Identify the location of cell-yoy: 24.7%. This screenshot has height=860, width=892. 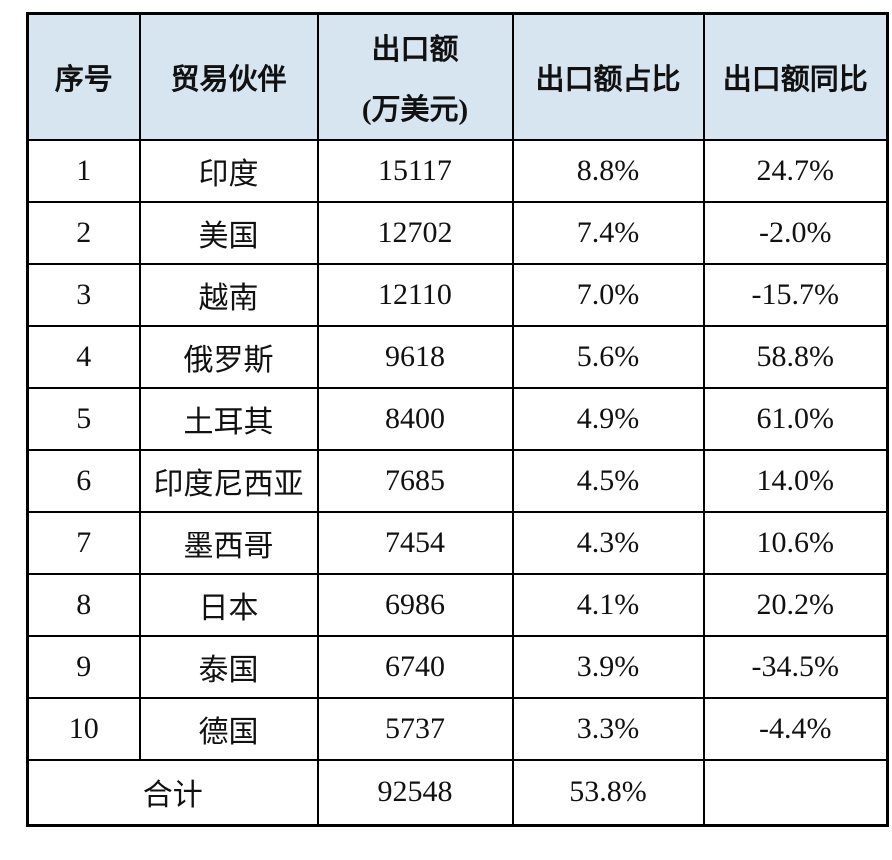
(795, 170).